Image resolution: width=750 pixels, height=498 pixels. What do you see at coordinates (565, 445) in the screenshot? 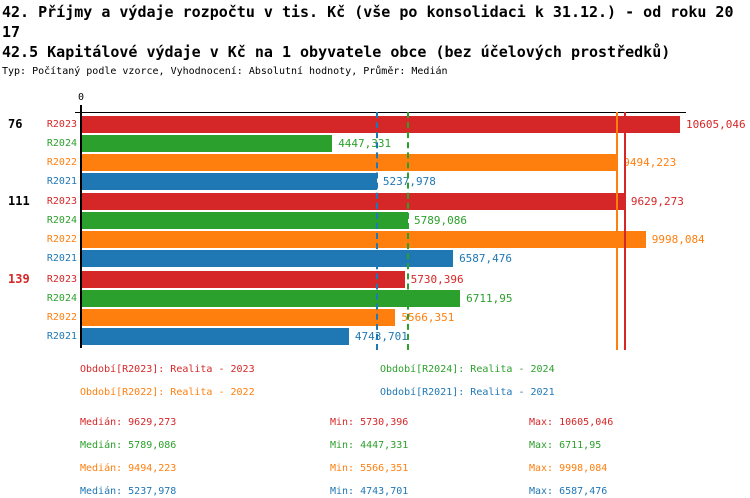
I see `stat-max-R2024: Max: 6711,95` at bounding box center [565, 445].